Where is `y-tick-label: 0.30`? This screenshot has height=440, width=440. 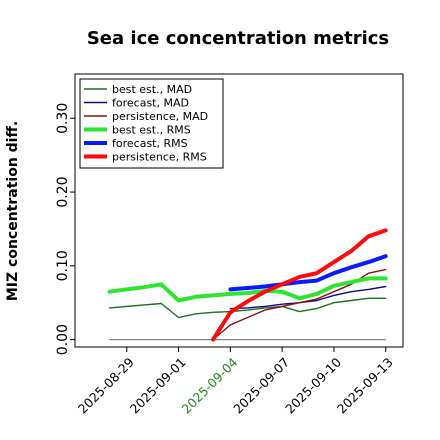 y-tick-label: 0.30 is located at coordinates (63, 118).